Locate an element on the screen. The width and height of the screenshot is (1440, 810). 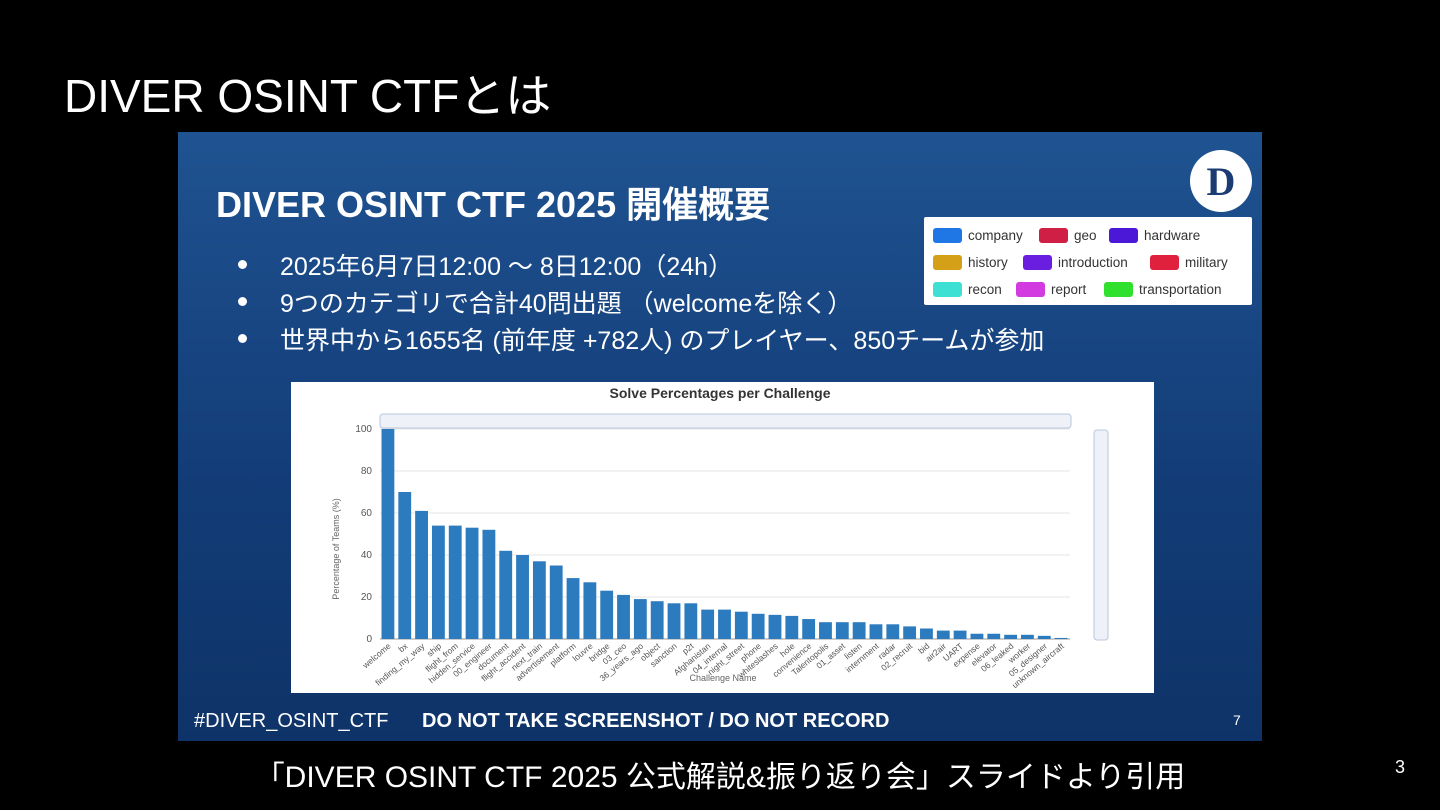
bullet-item: 2025年6月7日12:00 〜 8日12:00（24h） is located at coordinates (639, 264).